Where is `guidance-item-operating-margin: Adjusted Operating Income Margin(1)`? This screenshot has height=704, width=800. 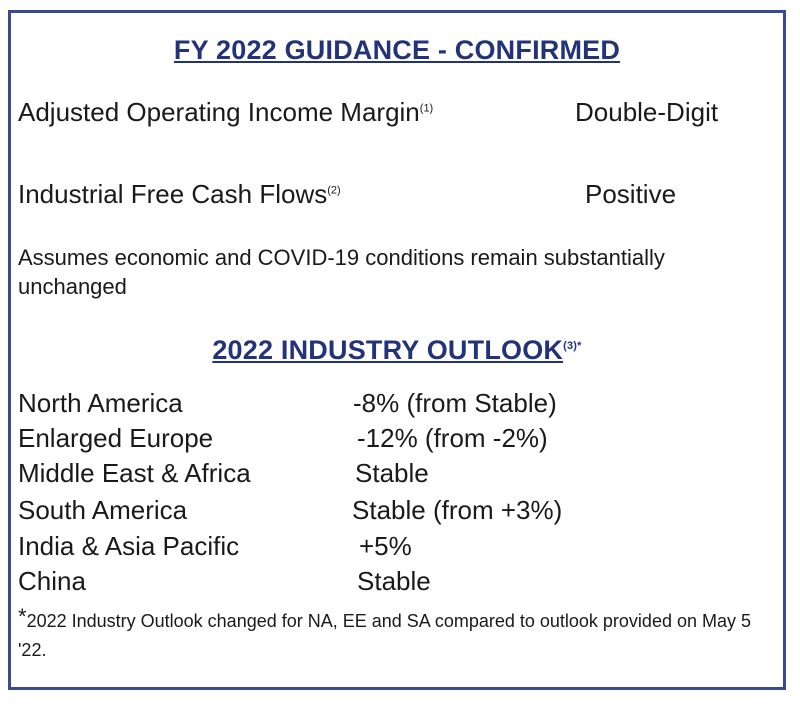
guidance-item-operating-margin: Adjusted Operating Income Margin(1) is located at coordinates (225, 112).